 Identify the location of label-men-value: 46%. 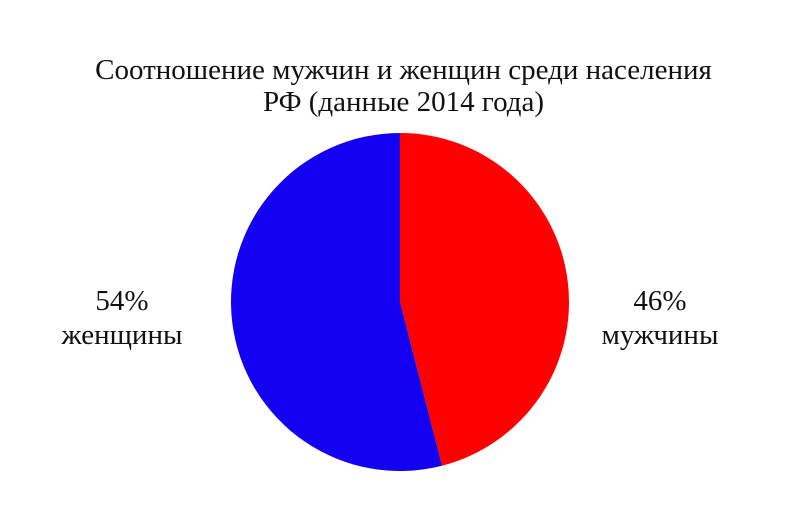
(660, 301).